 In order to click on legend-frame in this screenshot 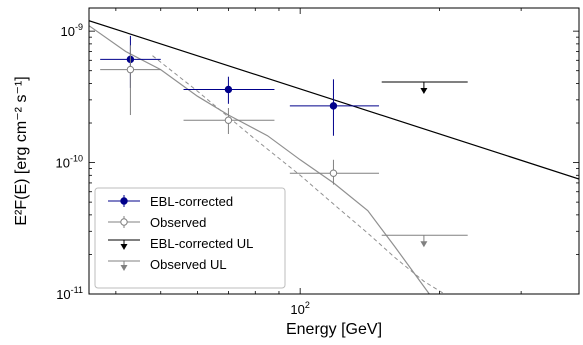, I will do `click(190, 238)`.